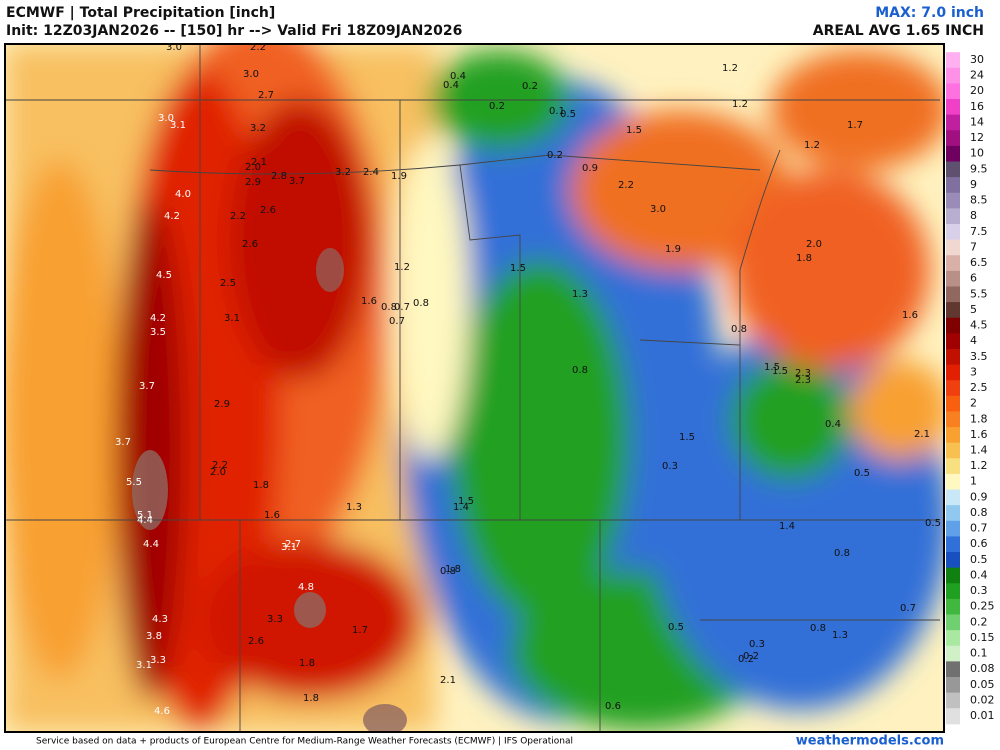 This screenshot has width=1000, height=750. I want to click on precip-label: 3.3, so click(275, 619).